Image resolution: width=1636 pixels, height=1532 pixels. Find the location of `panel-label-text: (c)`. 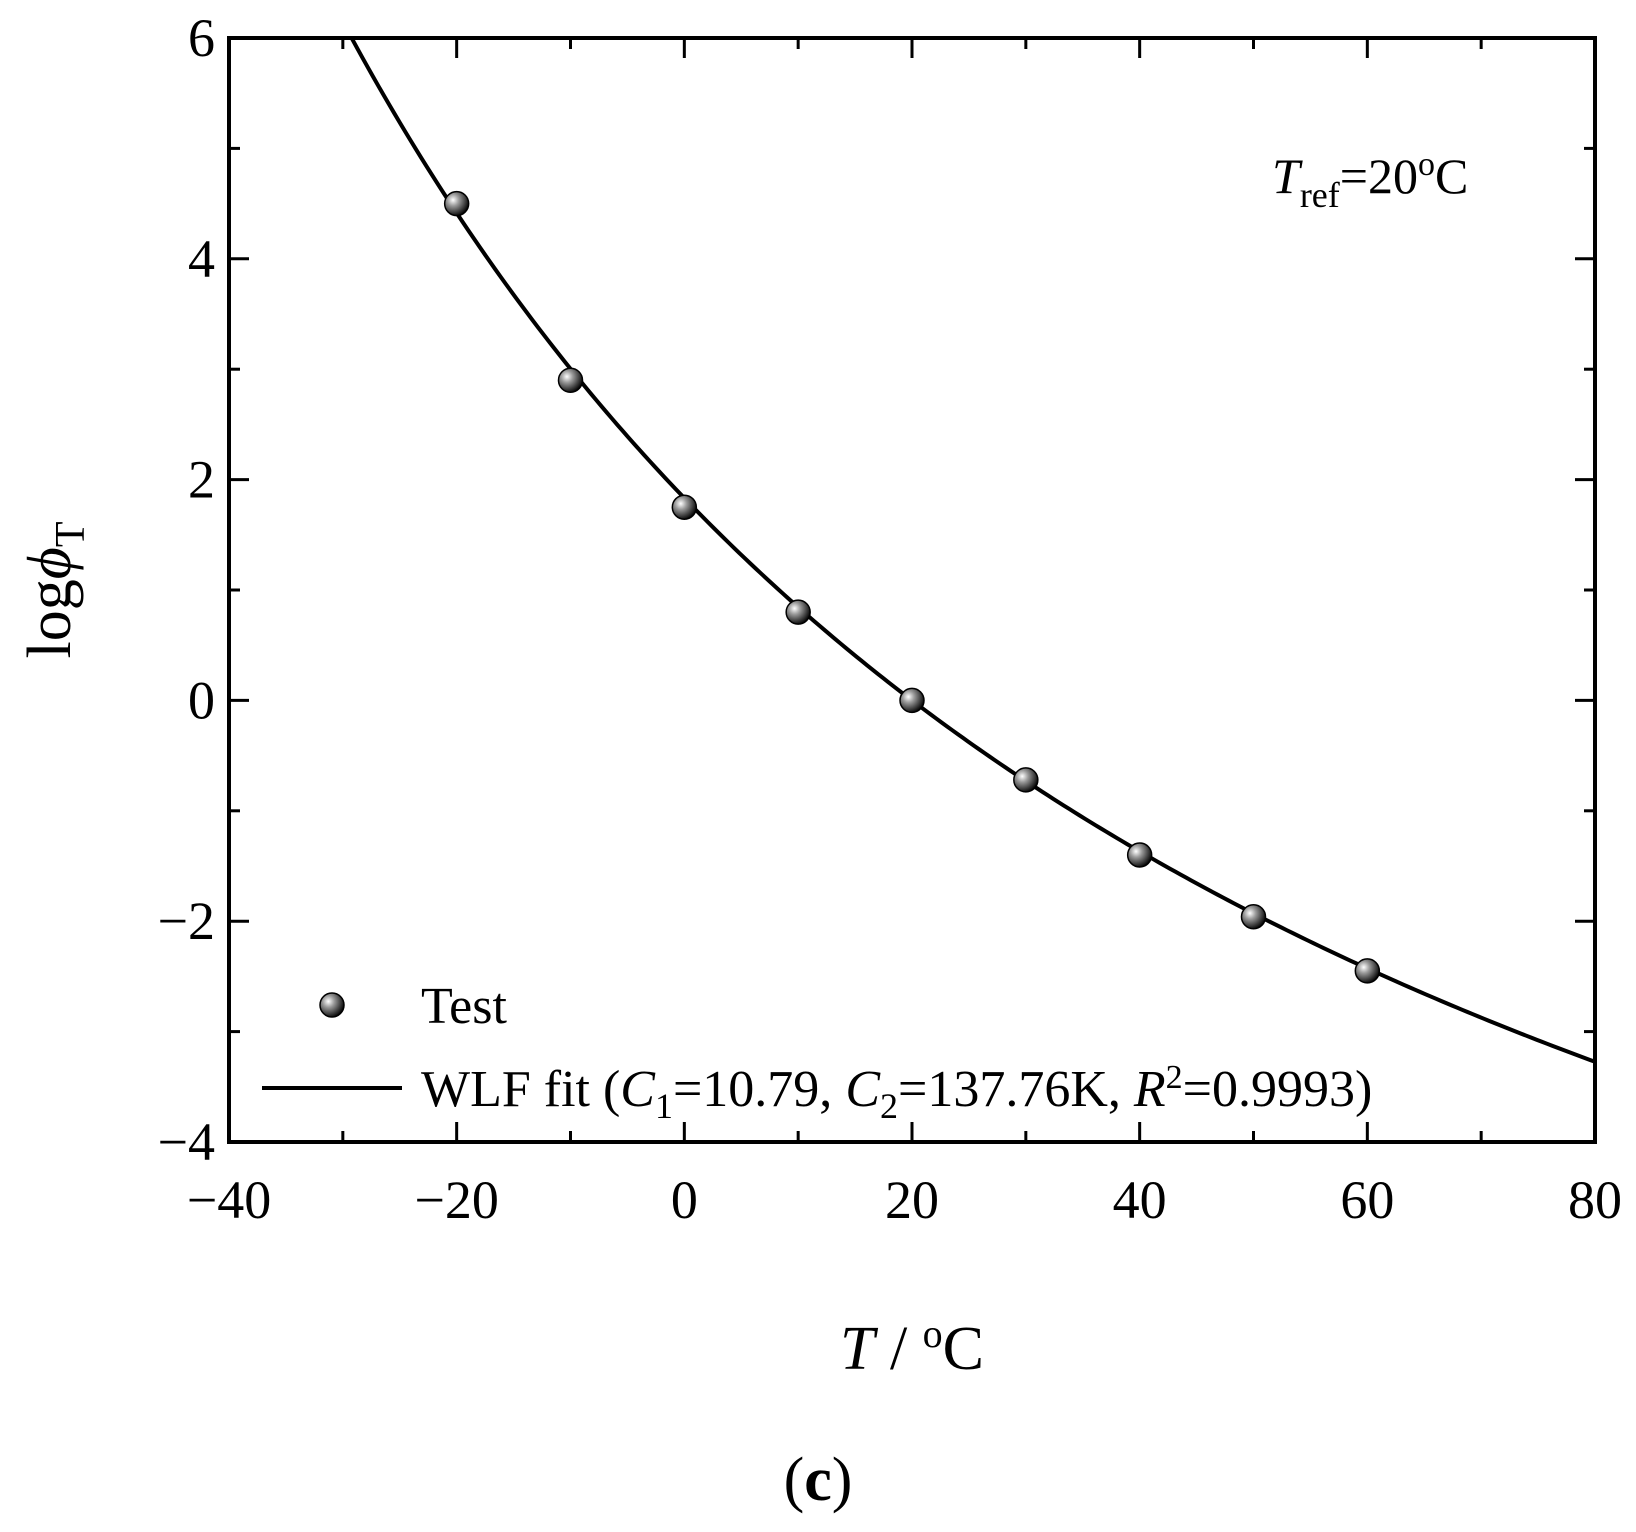

panel-label-text: (c) is located at coordinates (818, 1480).